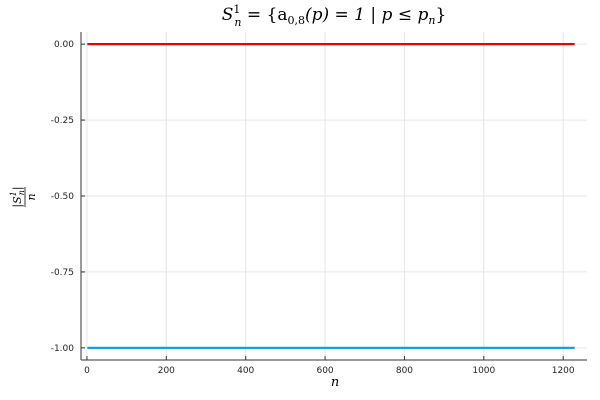 The image size is (600, 400). Describe the element at coordinates (31, 196) in the screenshot. I see `y-axis-label-denominator: n` at that location.